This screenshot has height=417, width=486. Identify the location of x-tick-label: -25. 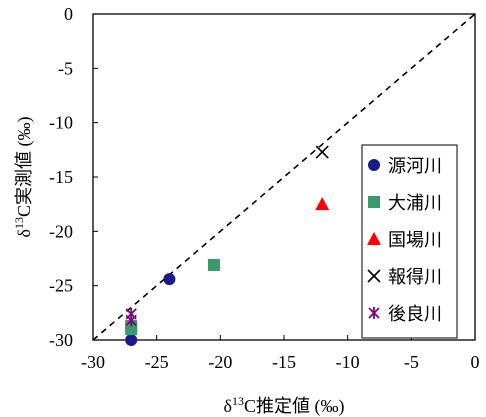
(157, 362).